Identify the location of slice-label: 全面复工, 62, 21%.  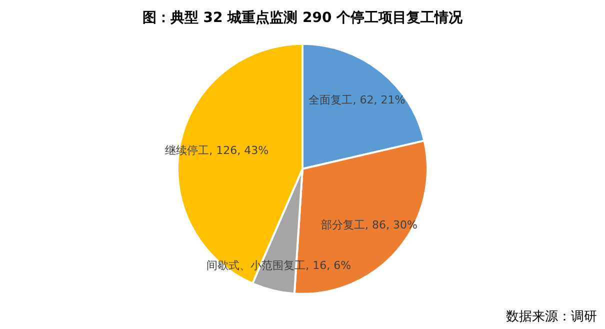
(357, 99).